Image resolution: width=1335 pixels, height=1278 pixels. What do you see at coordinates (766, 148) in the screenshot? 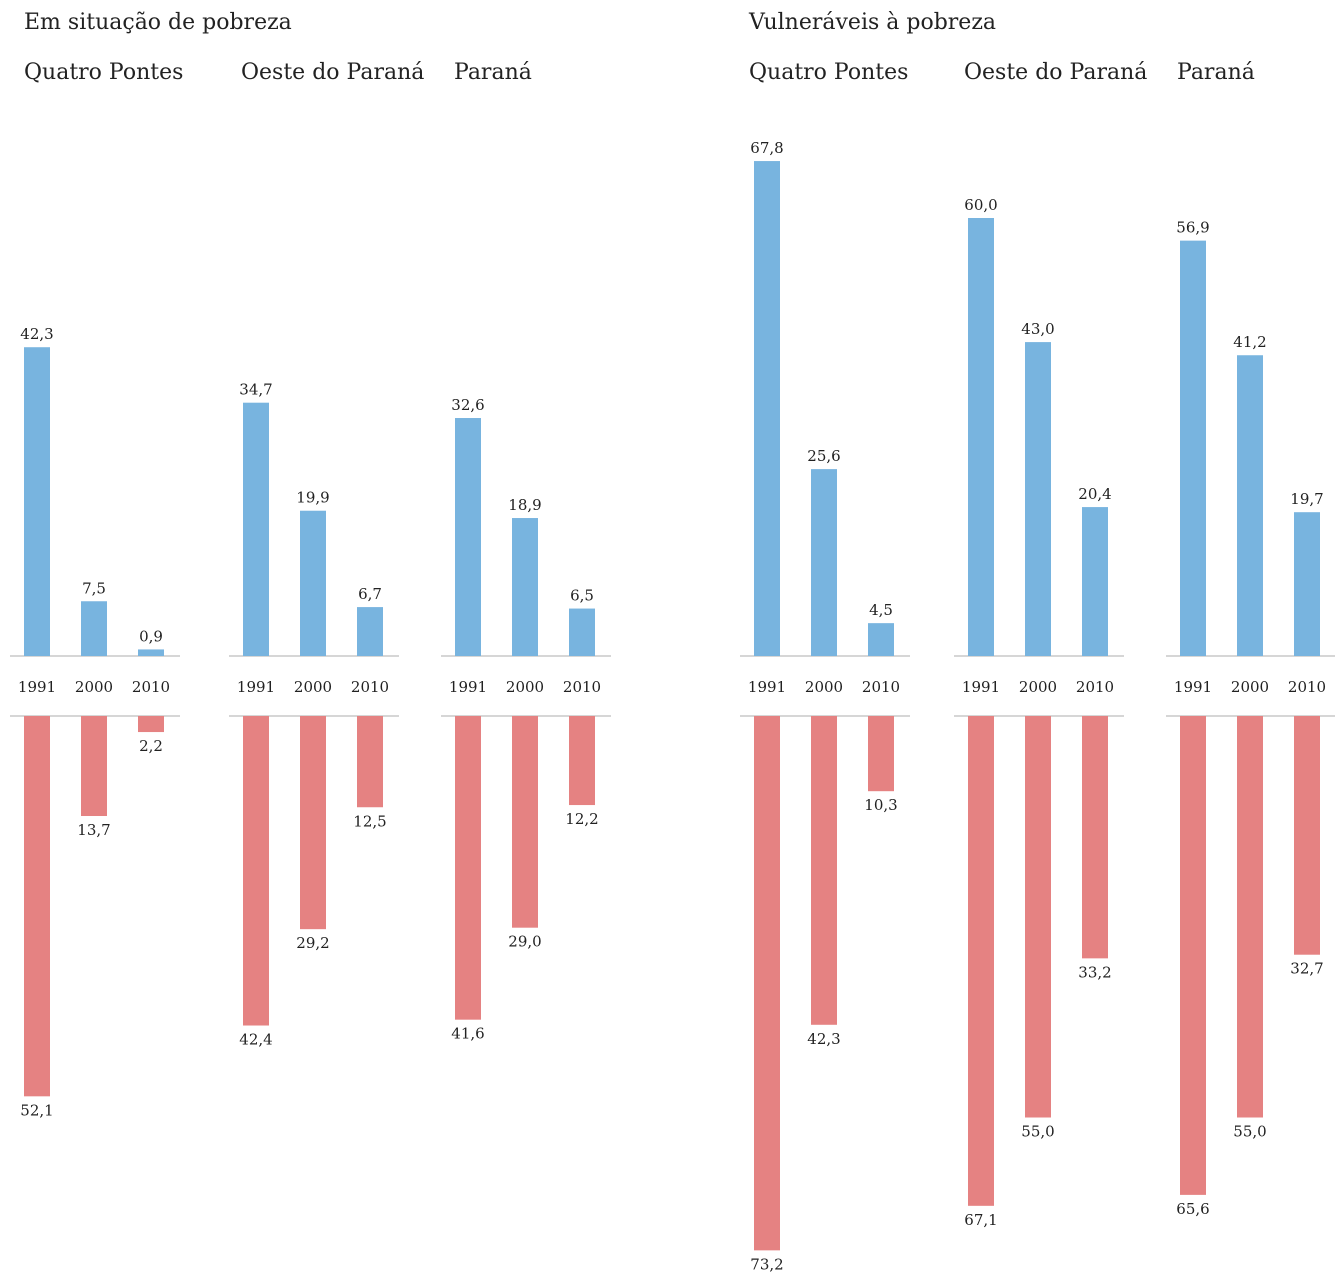
I see `data-label-top: 67,8` at bounding box center [766, 148].